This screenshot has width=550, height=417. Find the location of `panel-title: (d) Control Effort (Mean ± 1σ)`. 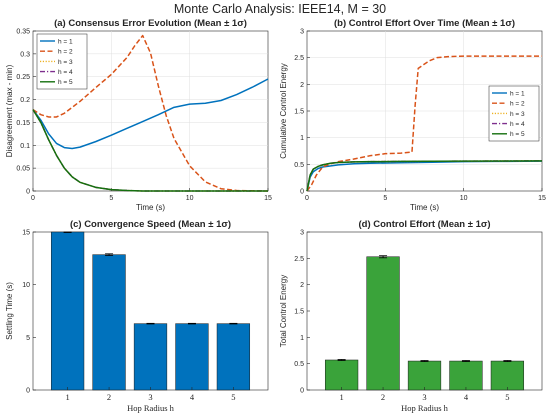

panel-title: (d) Control Effort (Mean ± 1σ) is located at coordinates (424, 224).